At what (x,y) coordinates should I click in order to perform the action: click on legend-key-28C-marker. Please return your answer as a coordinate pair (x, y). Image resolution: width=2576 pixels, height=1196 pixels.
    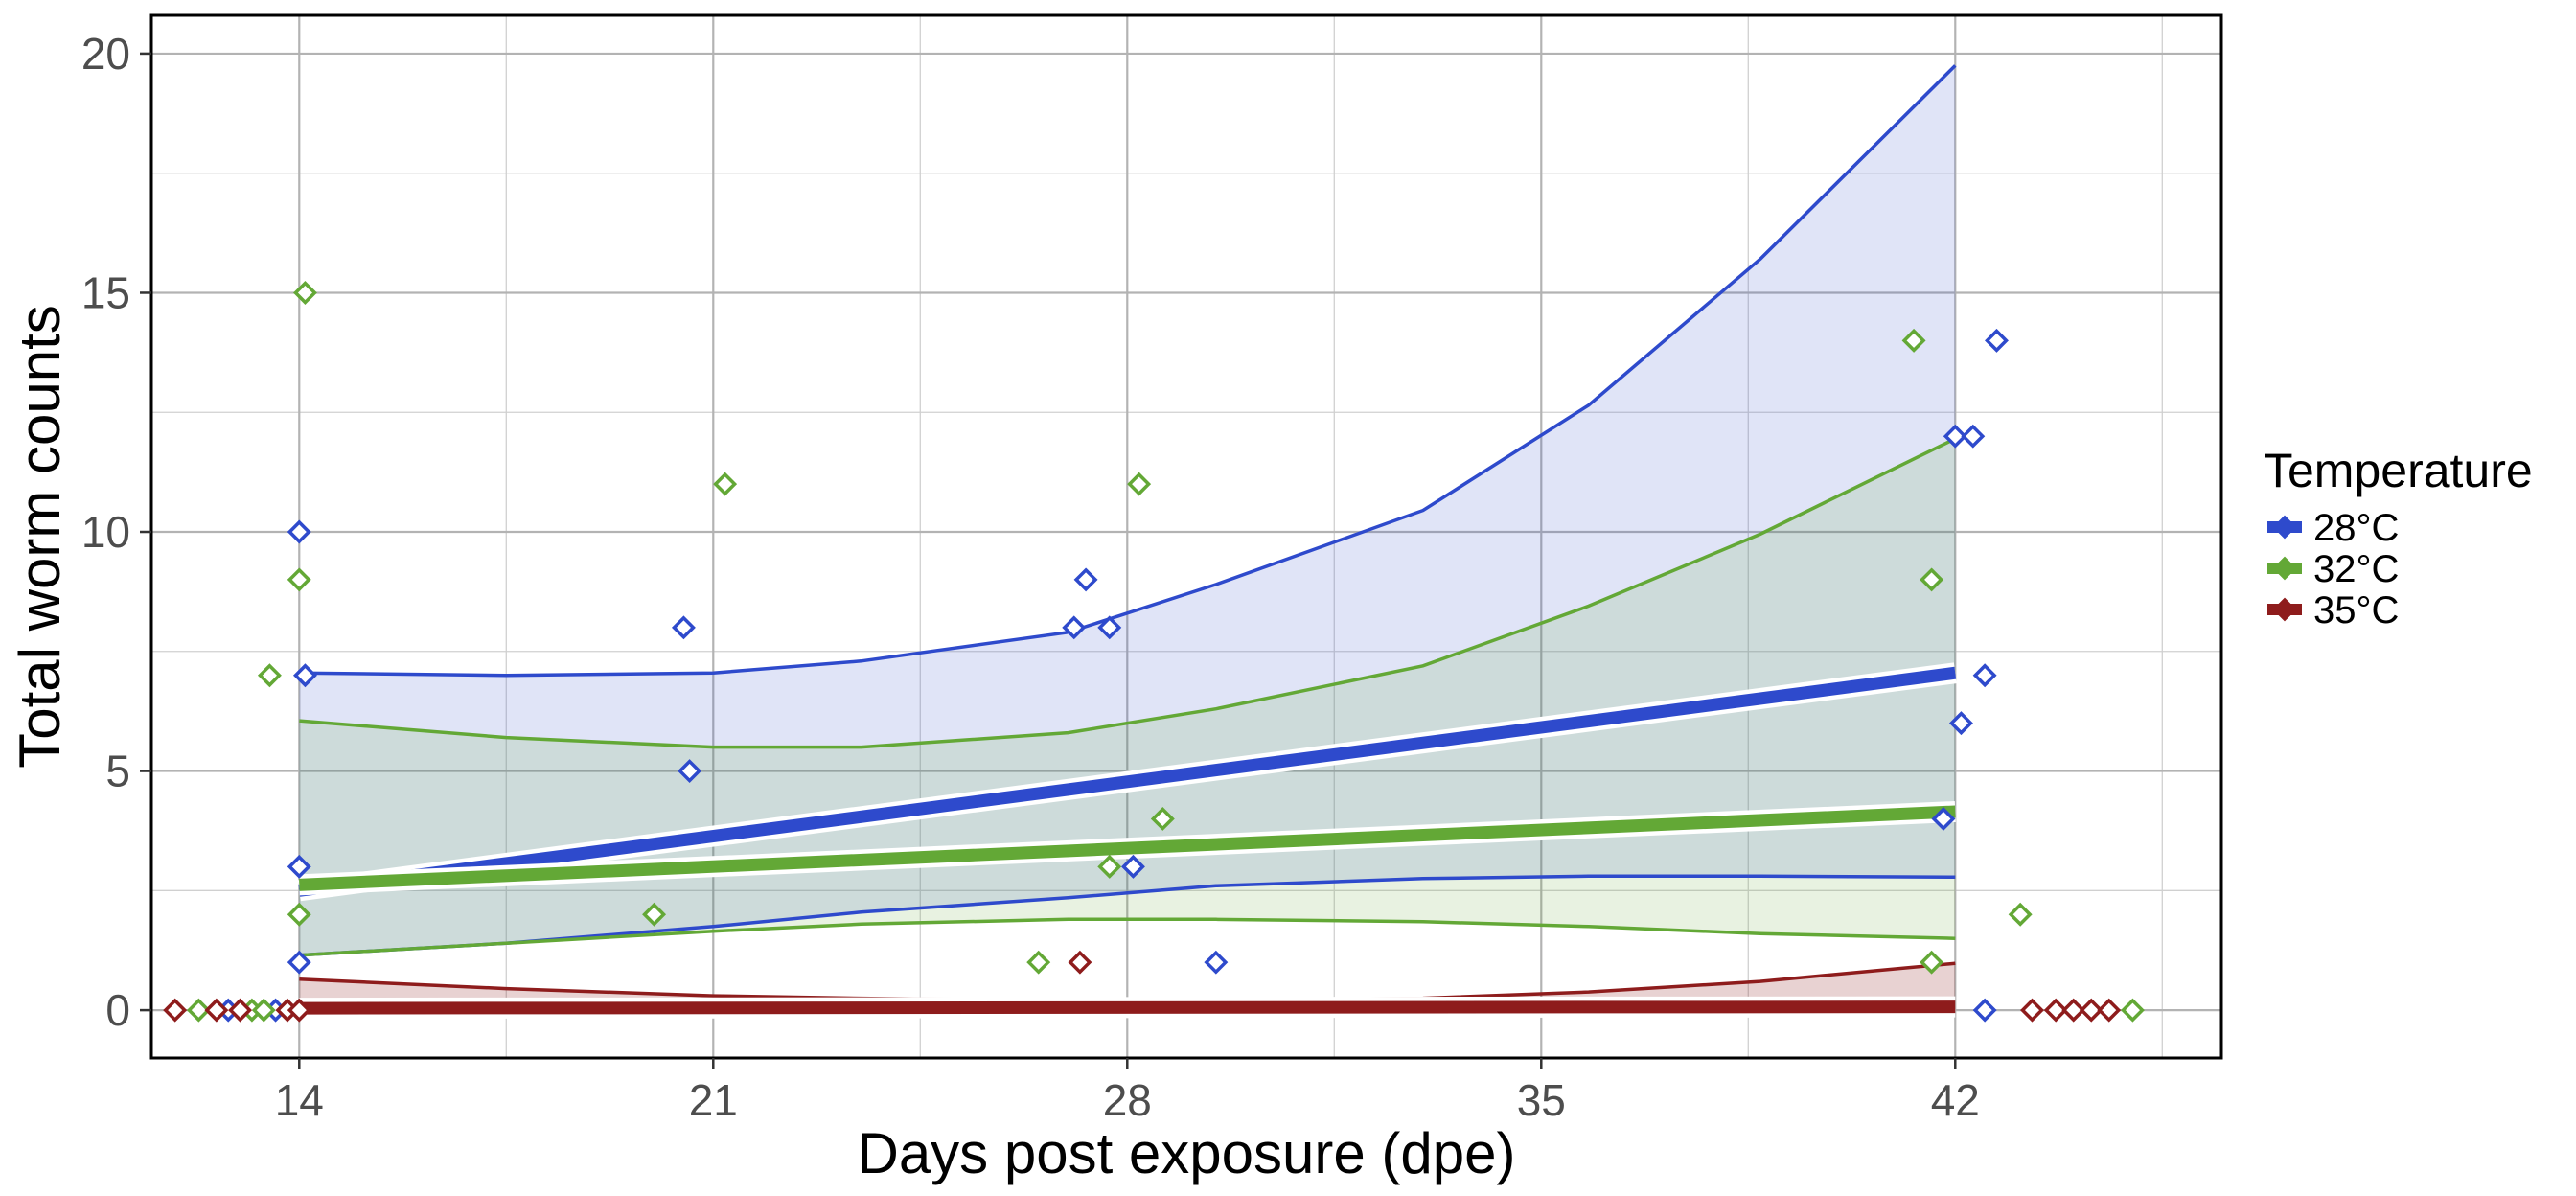
    Looking at the image, I should click on (2284, 527).